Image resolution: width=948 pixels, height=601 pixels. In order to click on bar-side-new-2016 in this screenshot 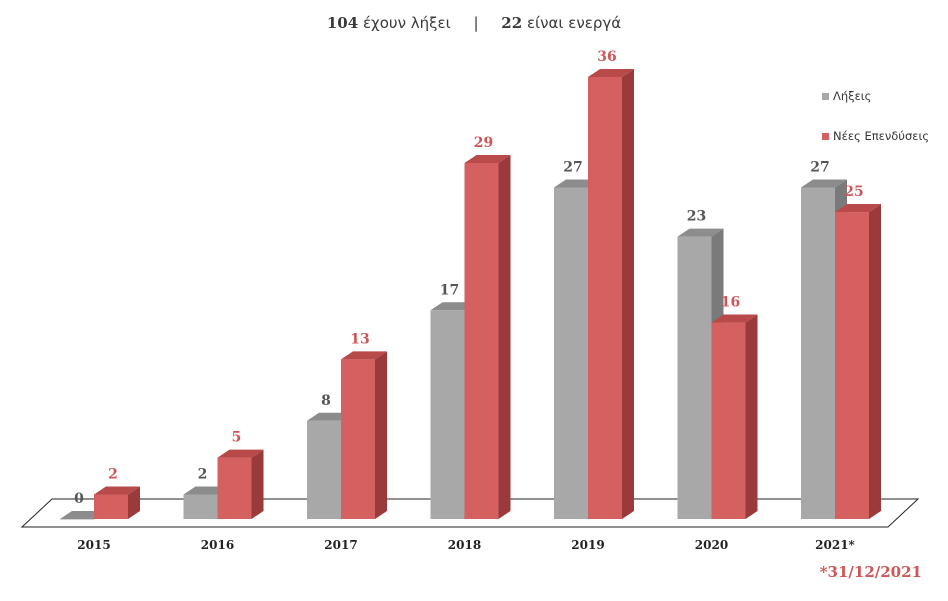, I will do `click(257, 484)`.